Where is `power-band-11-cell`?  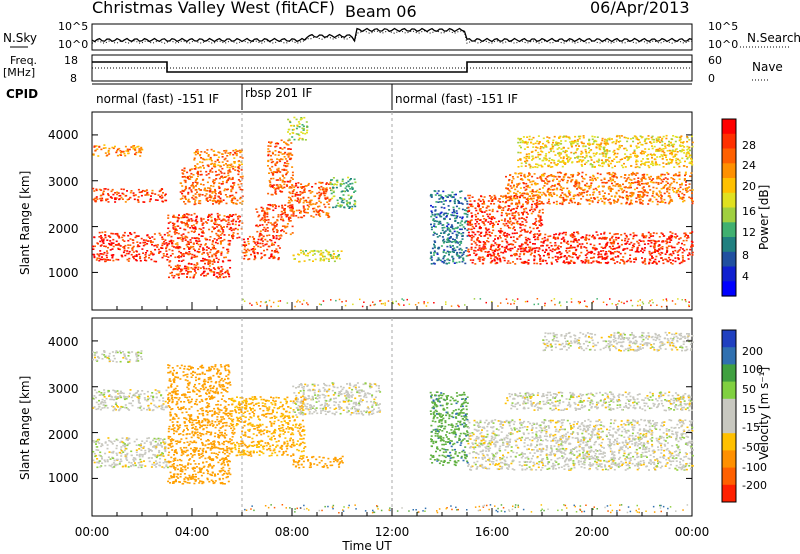
power-band-11-cell is located at coordinates (296, 134).